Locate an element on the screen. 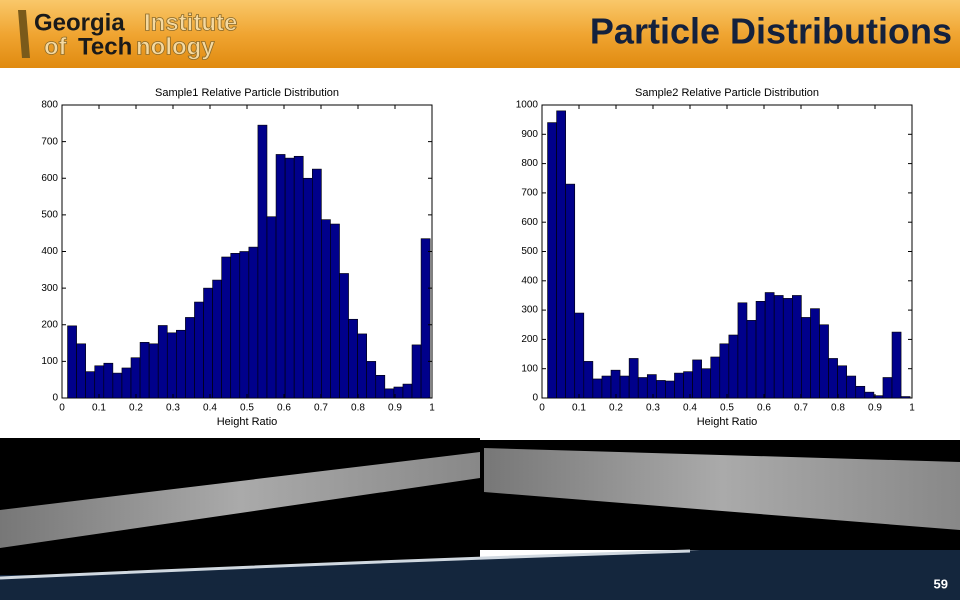 The image size is (960, 600). y-tick-label: 1000 is located at coordinates (527, 105).